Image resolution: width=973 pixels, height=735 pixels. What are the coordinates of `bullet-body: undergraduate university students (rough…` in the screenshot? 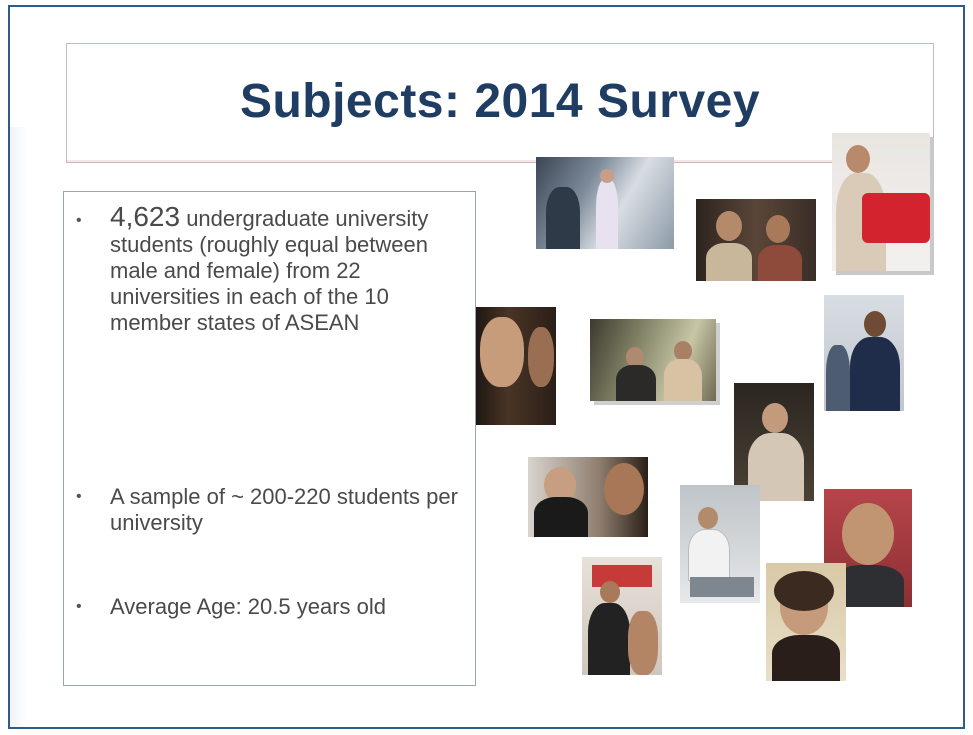 It's located at (269, 270).